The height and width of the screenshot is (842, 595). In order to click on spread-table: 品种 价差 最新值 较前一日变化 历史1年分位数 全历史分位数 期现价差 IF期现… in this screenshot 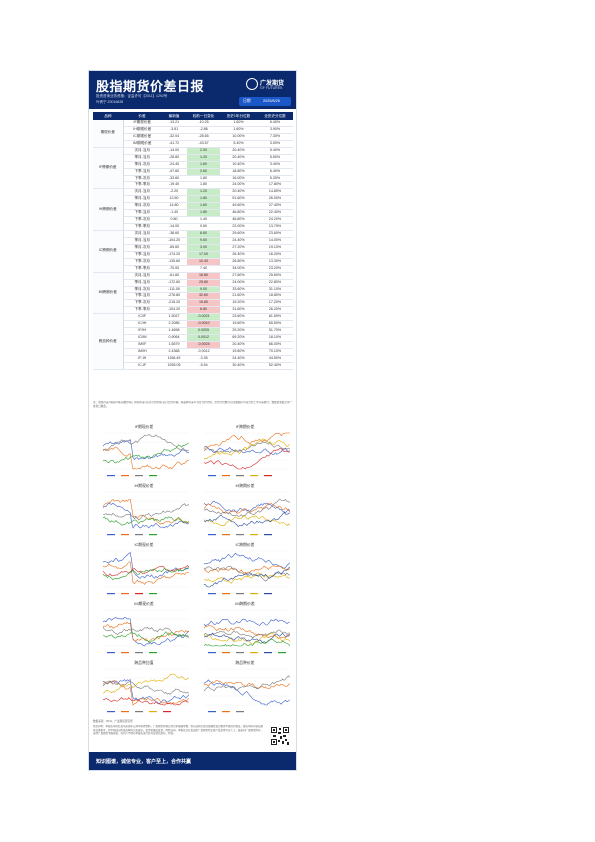, I will do `click(193, 241)`.